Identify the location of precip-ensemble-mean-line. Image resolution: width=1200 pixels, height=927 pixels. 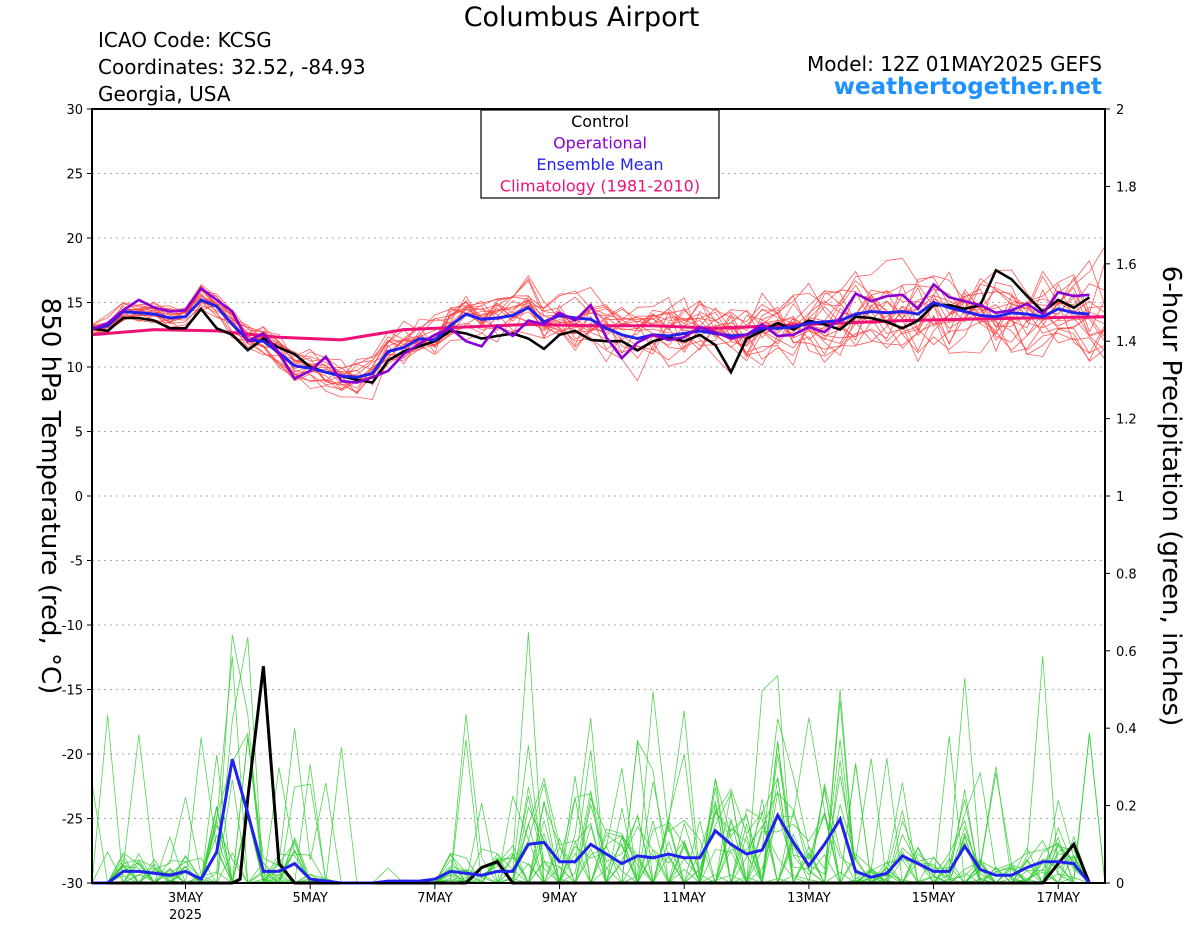
(591, 821).